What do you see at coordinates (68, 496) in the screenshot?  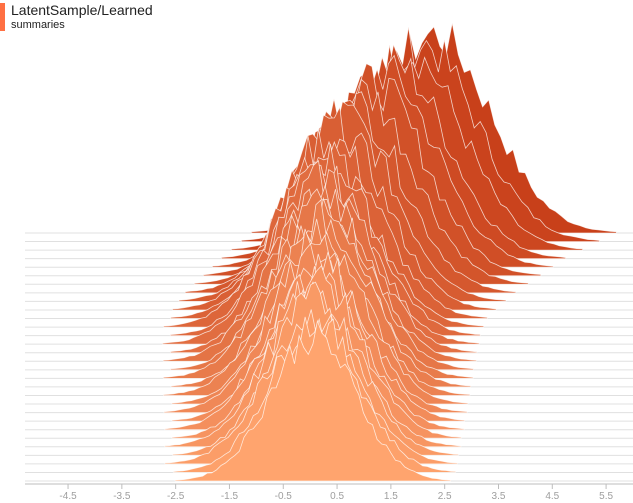 I see `x-tick-label: -4.5` at bounding box center [68, 496].